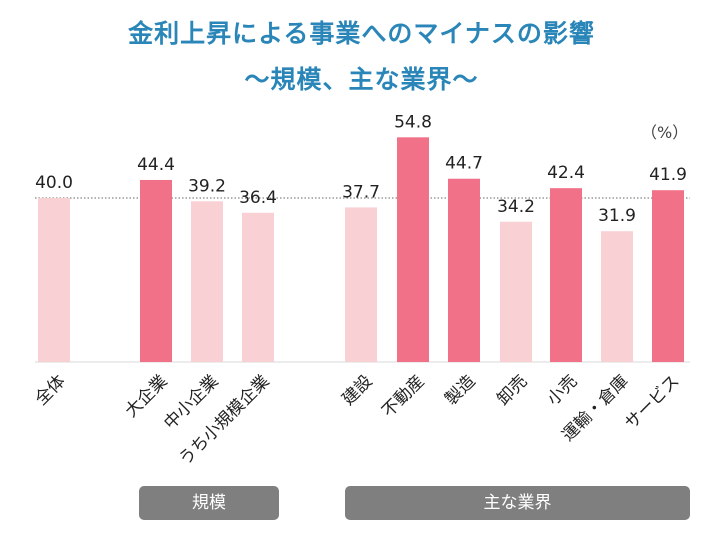 Image resolution: width=723 pixels, height=537 pixels. What do you see at coordinates (224, 420) in the screenshot?
I see `category-label-3: うち小規模企業` at bounding box center [224, 420].